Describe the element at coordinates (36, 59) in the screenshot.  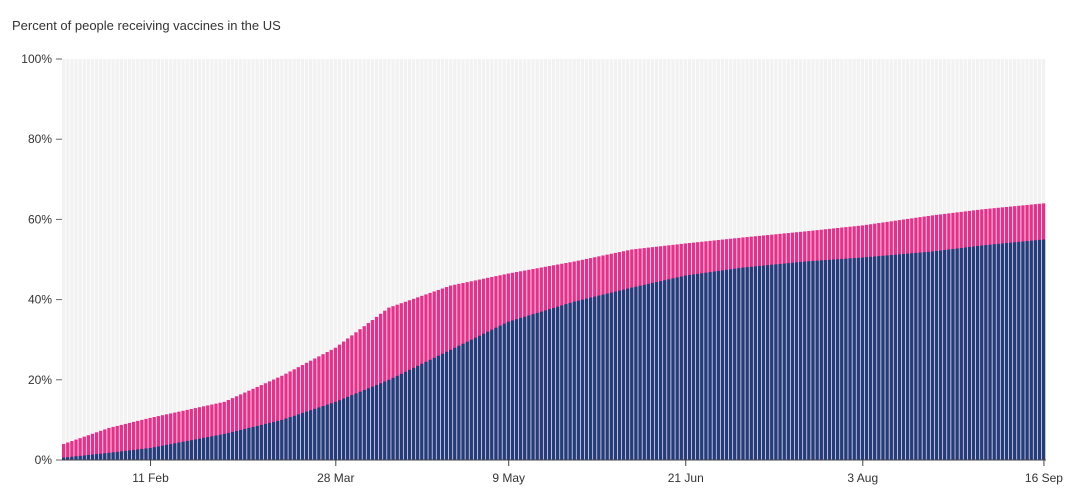
I see `y-tick-label: 100%` at that location.